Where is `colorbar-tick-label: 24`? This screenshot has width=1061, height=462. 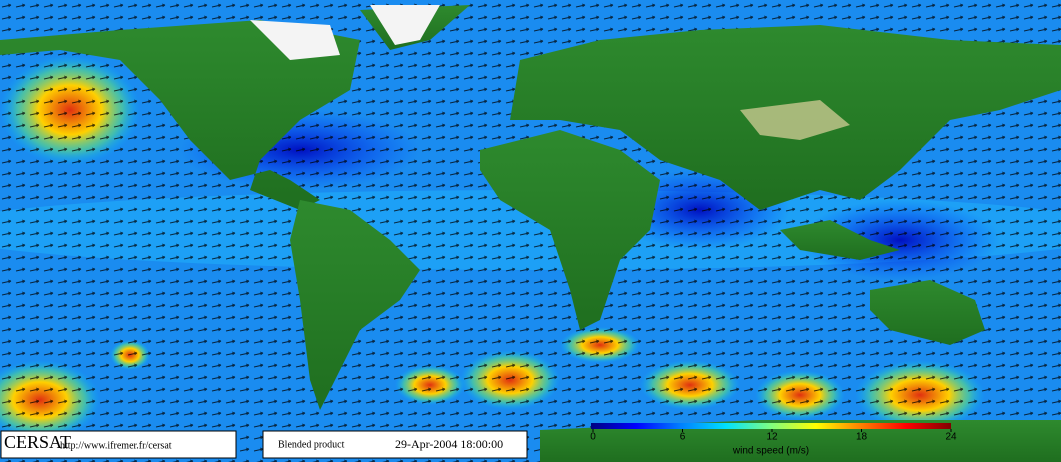 colorbar-tick-label: 24 is located at coordinates (951, 437).